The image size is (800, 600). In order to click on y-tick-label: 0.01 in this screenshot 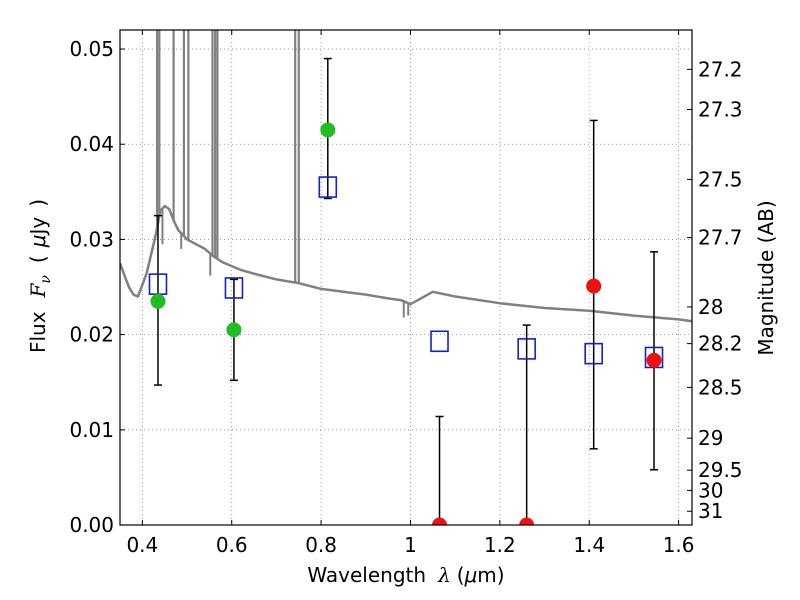, I will do `click(91, 430)`.